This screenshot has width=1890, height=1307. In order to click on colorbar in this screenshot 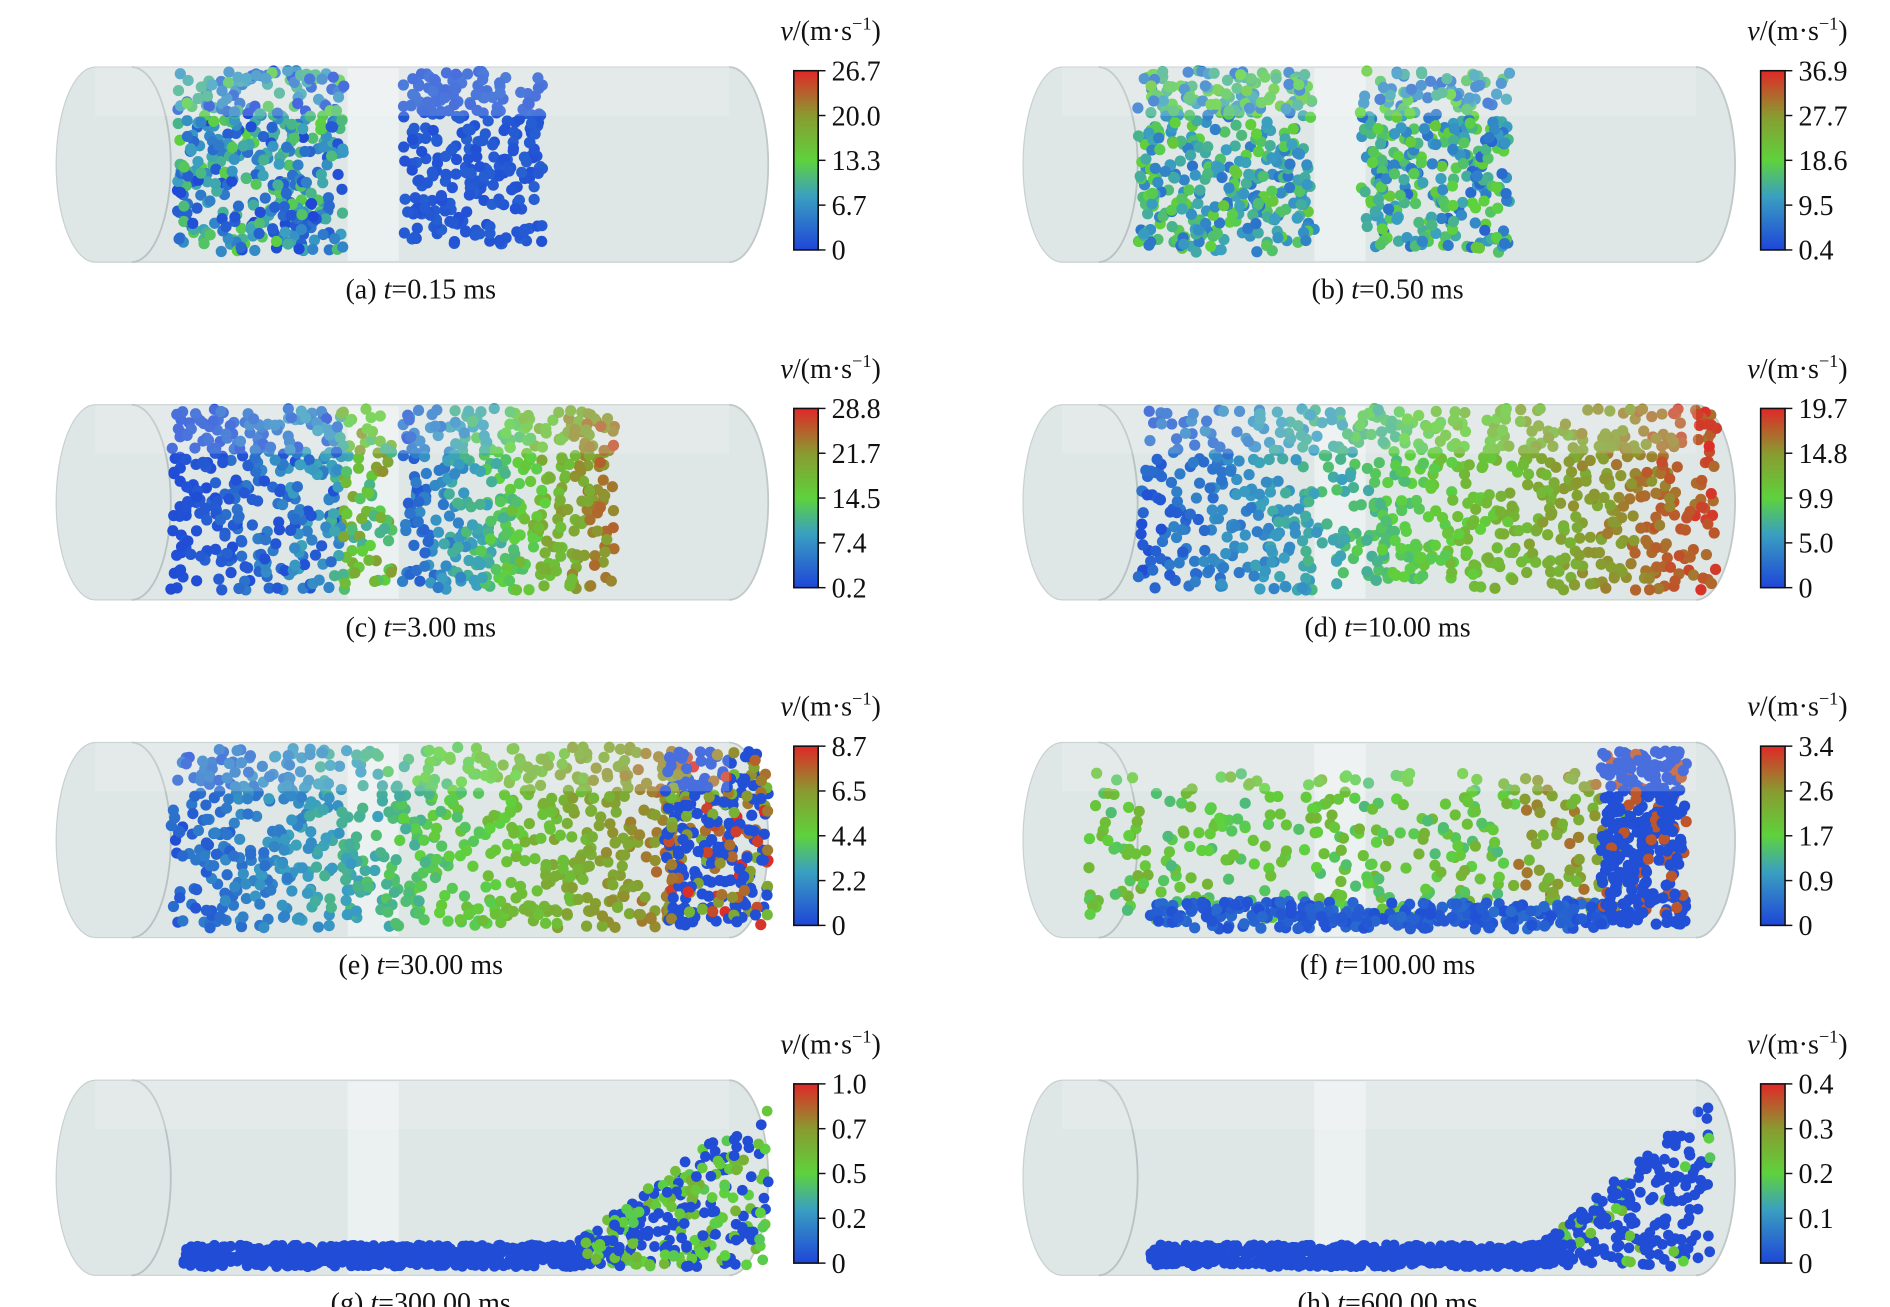, I will do `click(1772, 498)`.